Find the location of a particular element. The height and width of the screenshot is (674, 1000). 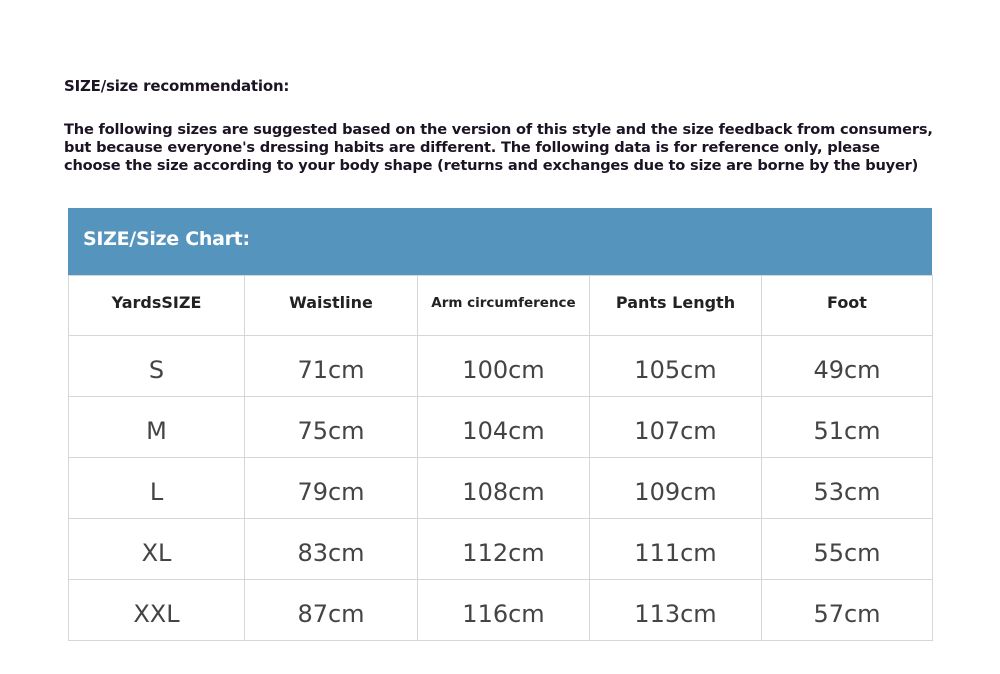

column-header: Foot is located at coordinates (847, 305).